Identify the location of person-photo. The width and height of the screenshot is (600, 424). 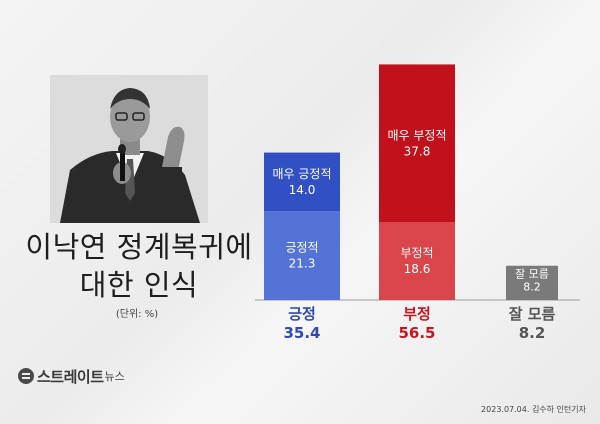
(129, 149).